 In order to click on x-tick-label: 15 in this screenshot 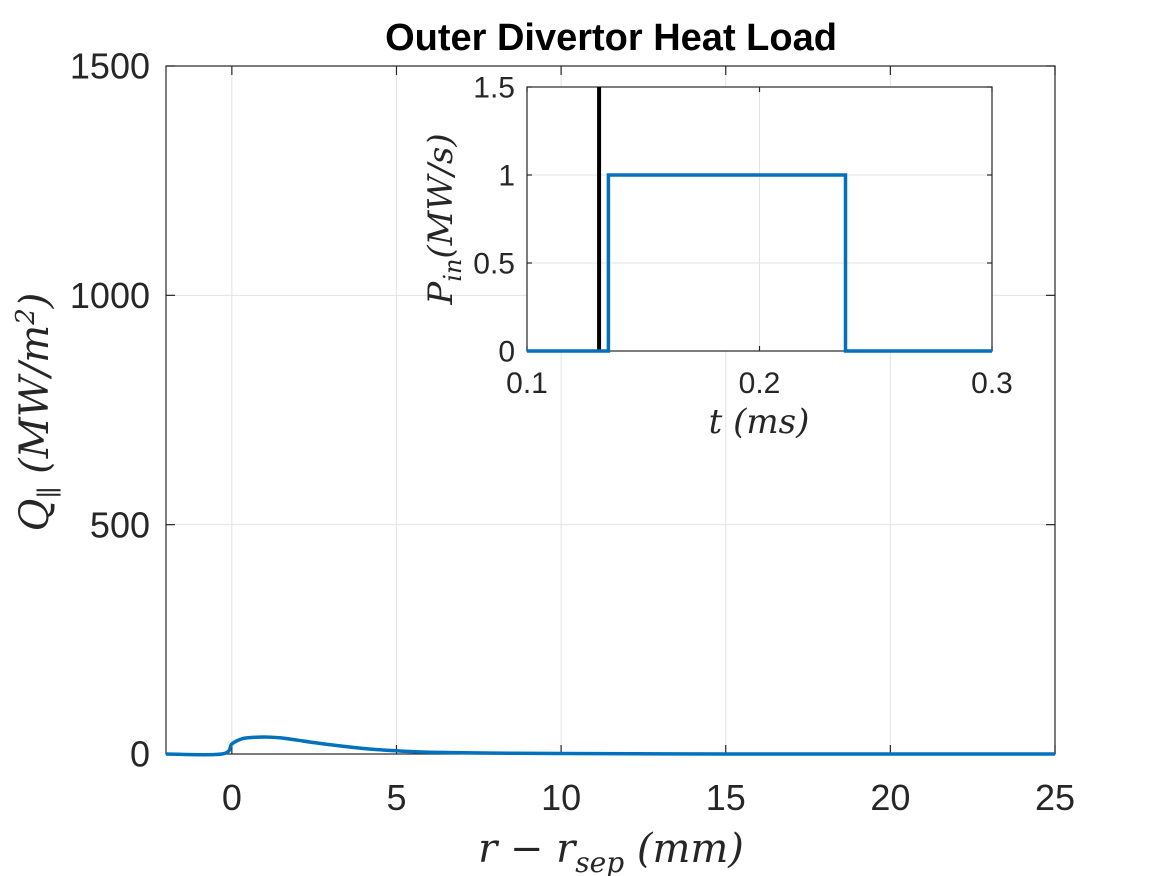, I will do `click(726, 797)`.